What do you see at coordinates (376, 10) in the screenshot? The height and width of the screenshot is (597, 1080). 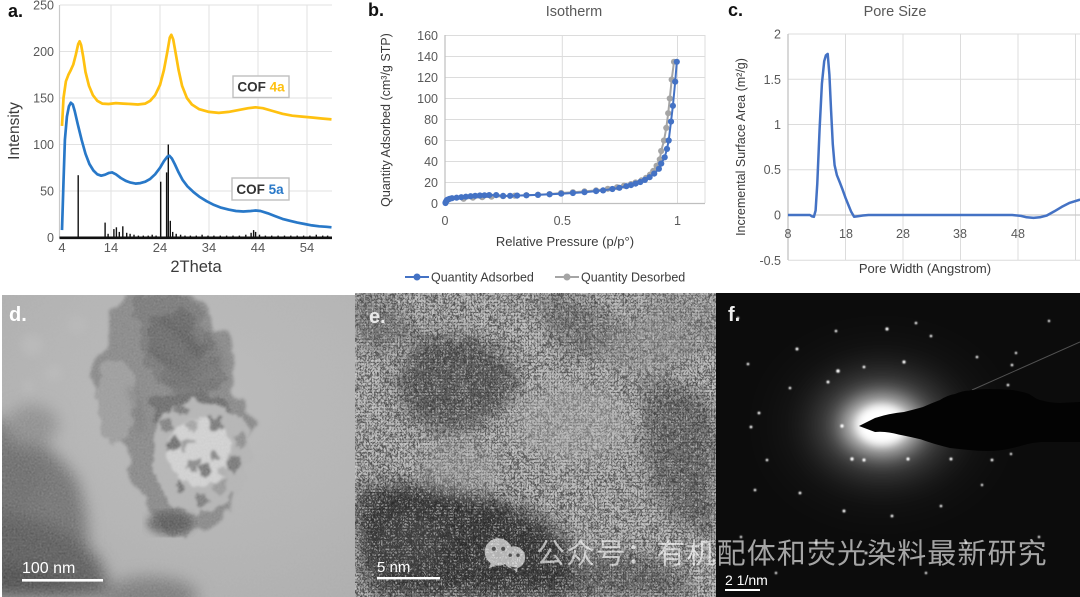 I see `svg-text: b.` at bounding box center [376, 10].